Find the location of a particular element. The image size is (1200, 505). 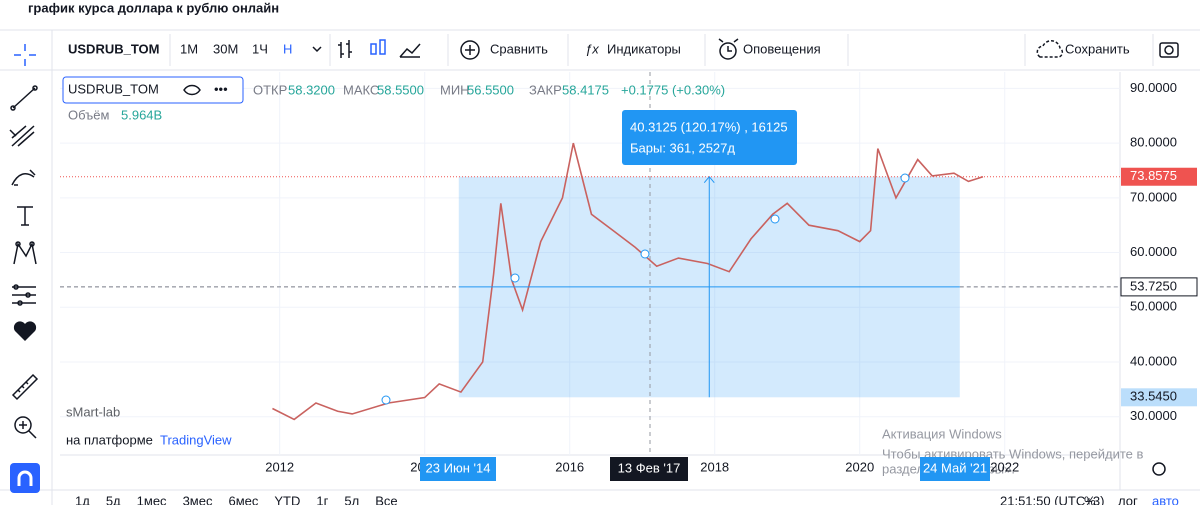

toolbar-icons is located at coordinates (745, 49).